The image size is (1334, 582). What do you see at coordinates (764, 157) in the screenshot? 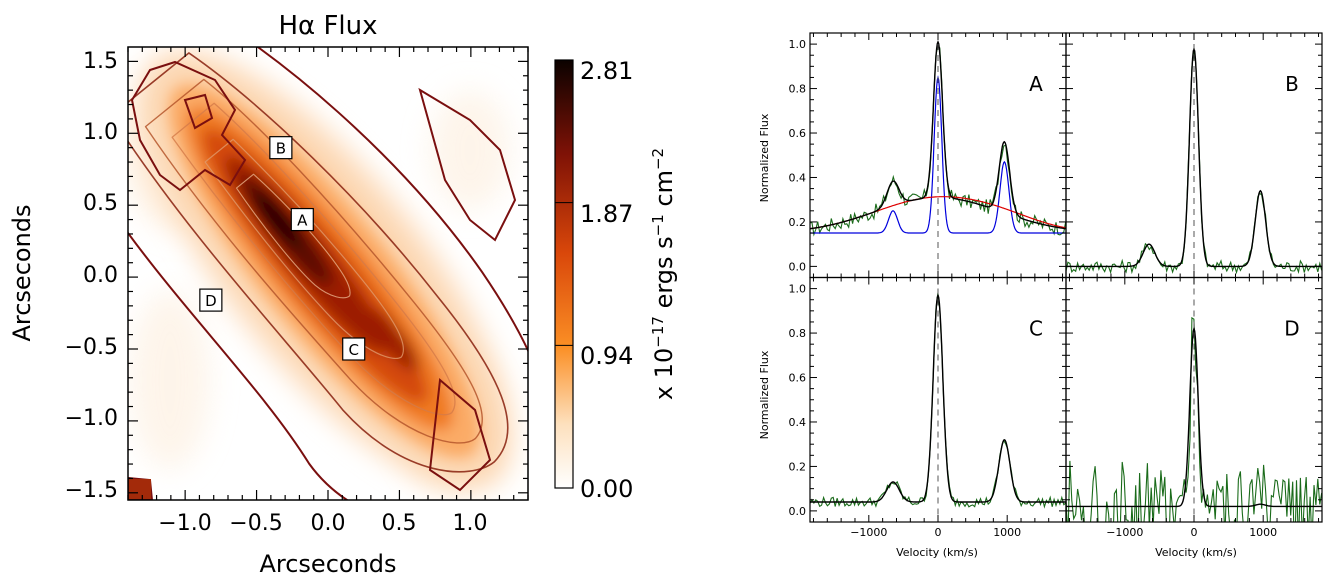
I see `spectra-ylabel-top: Normalized Flux` at bounding box center [764, 157].